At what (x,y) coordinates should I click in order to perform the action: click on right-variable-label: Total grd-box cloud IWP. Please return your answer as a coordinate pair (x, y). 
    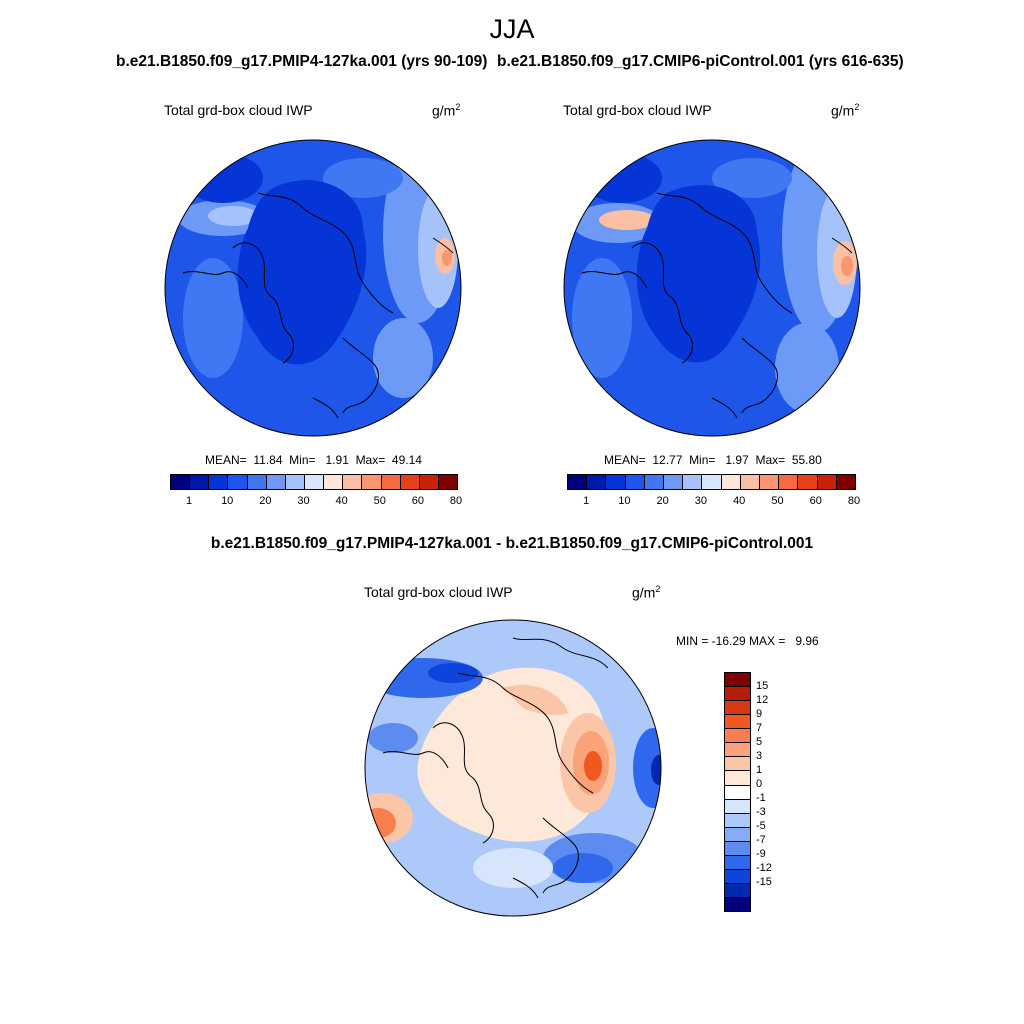
    Looking at the image, I should click on (637, 110).